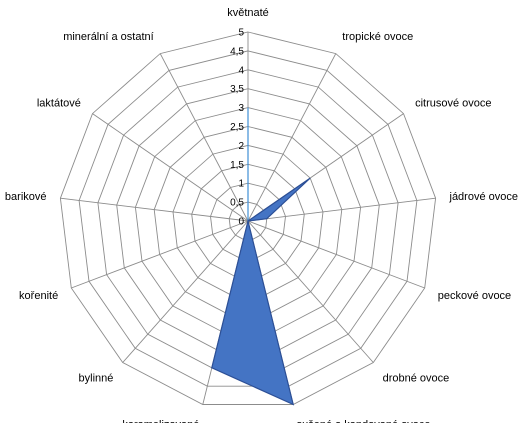 This screenshot has height=423, width=530. What do you see at coordinates (108, 37) in the screenshot?
I see `category-label: minerální a ostatní` at bounding box center [108, 37].